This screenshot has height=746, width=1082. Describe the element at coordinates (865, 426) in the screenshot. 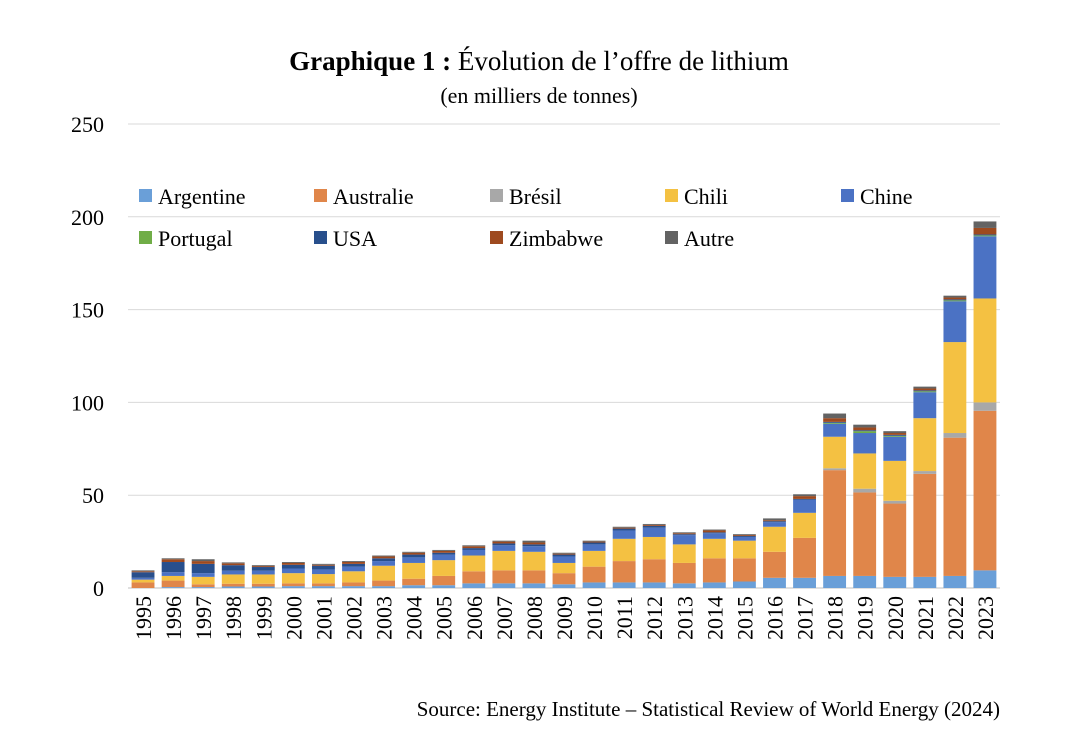

I see `bar-segment-autre-2019` at that location.